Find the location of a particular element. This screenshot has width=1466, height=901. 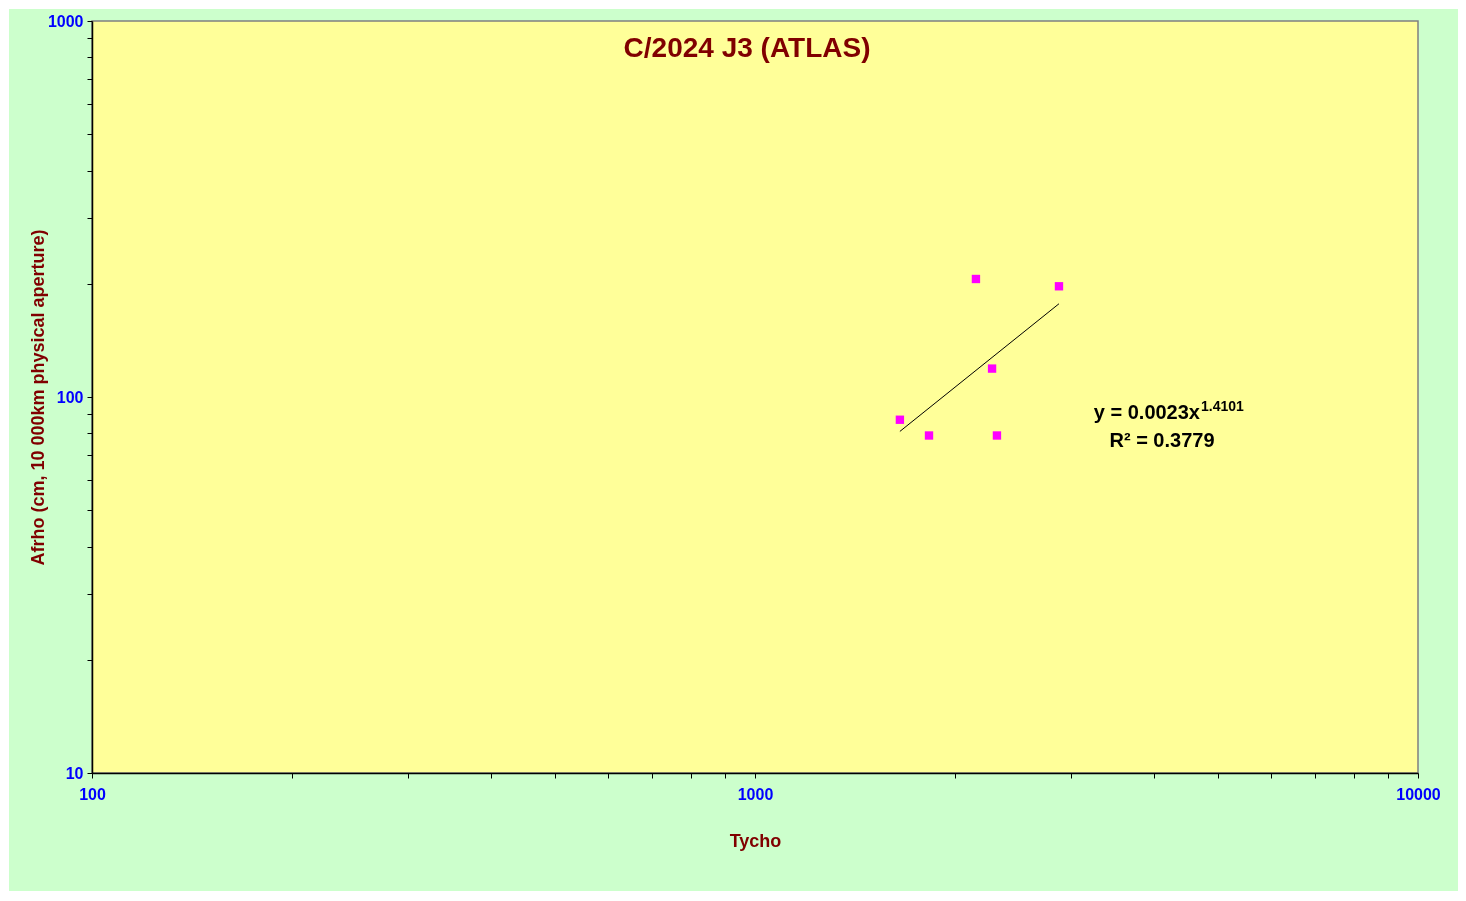

annotation: R² = 0.3779 is located at coordinates (1162, 440).